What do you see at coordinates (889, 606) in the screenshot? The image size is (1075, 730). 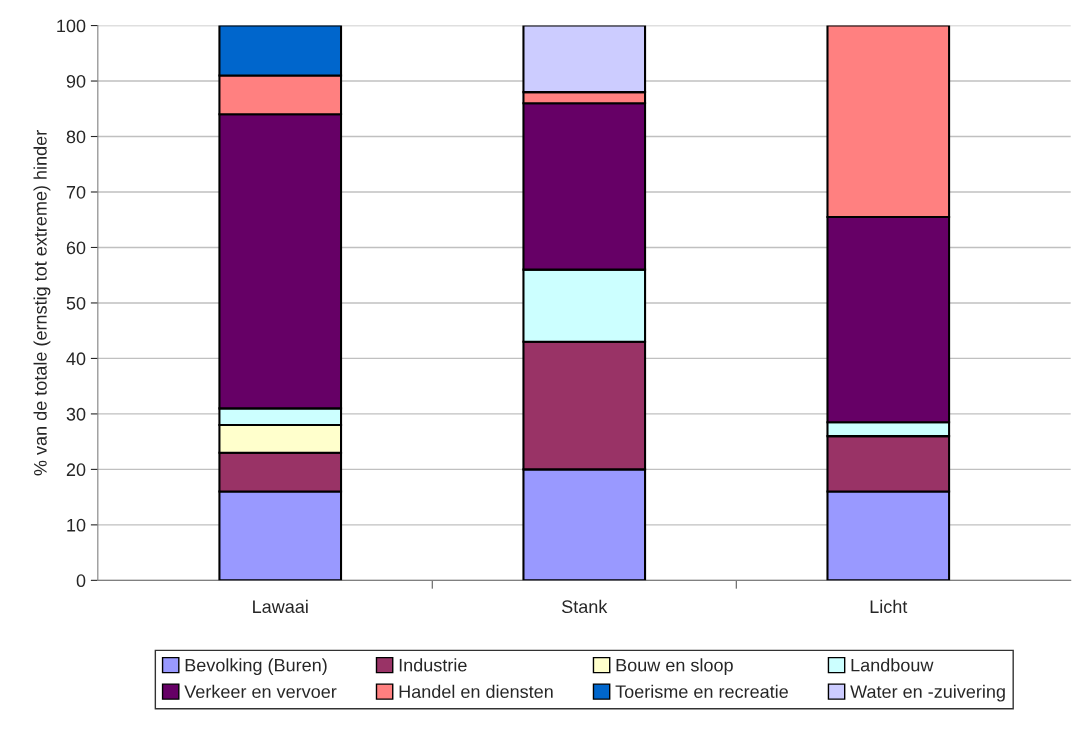 I see `x-tick-label: Licht` at bounding box center [889, 606].